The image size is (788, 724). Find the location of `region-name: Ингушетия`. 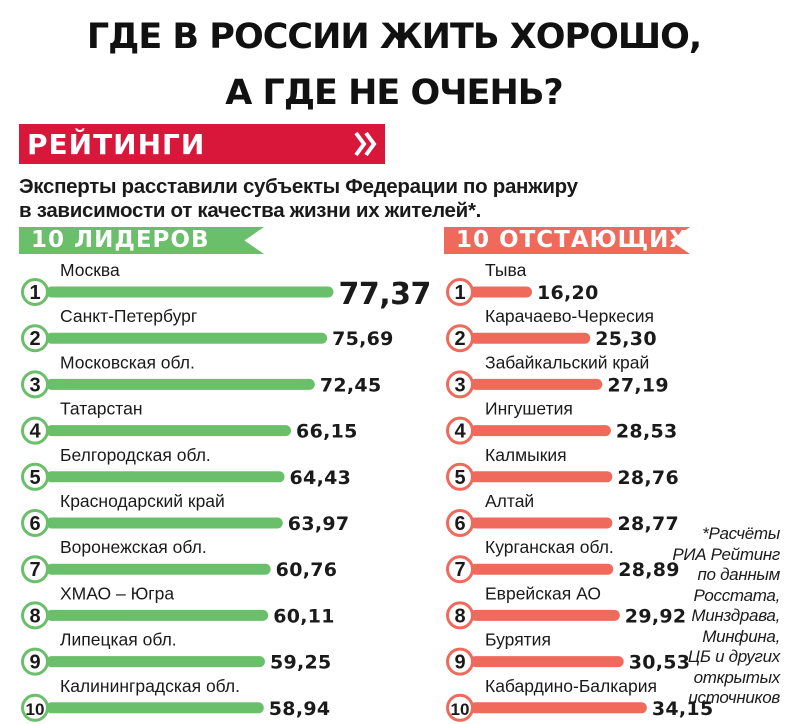

region-name: Ингушетия is located at coordinates (529, 409).